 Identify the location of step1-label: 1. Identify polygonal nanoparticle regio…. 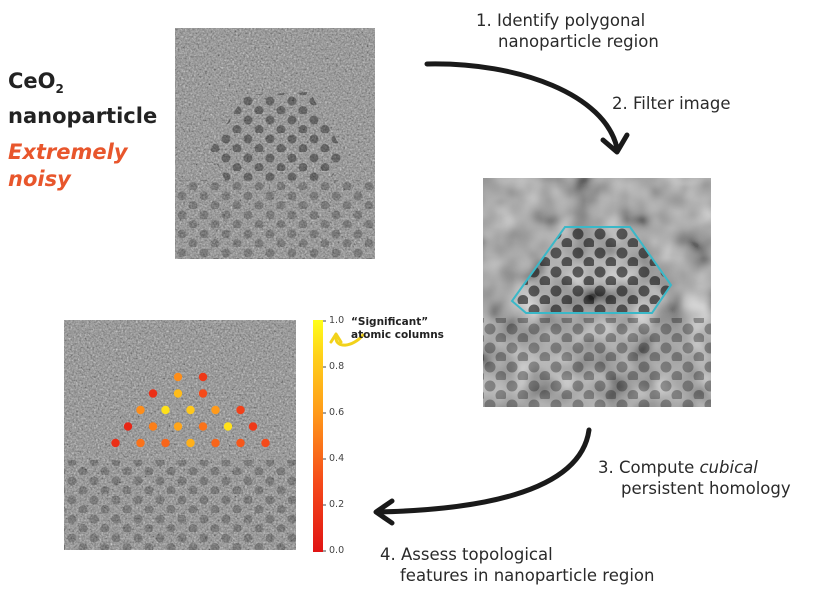
(567, 31).